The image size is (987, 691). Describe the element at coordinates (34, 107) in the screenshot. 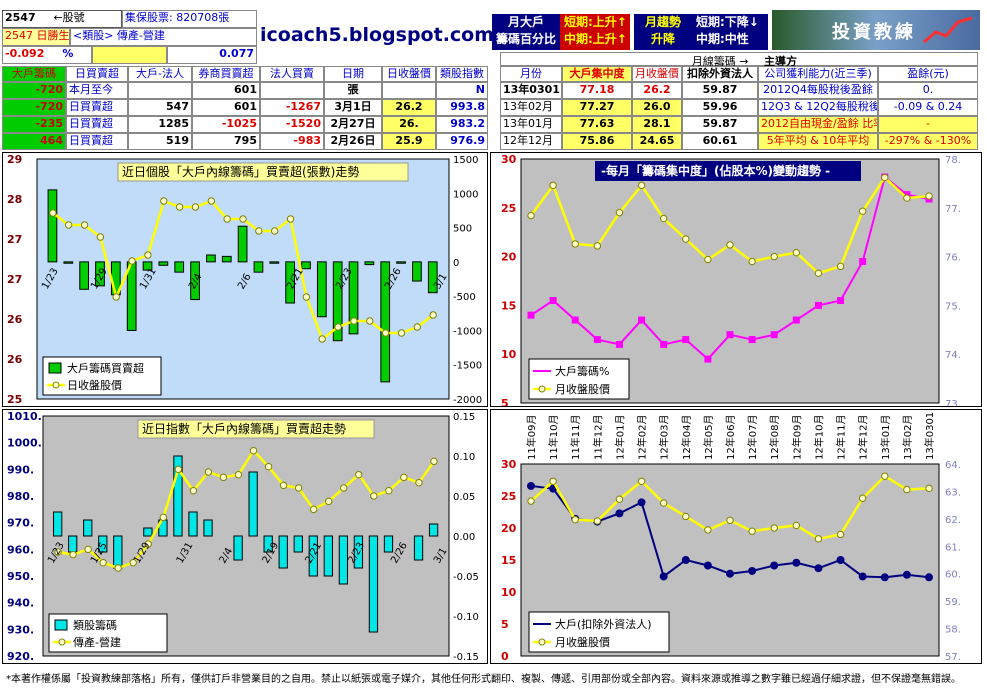

I see `table-cell: -720` at that location.